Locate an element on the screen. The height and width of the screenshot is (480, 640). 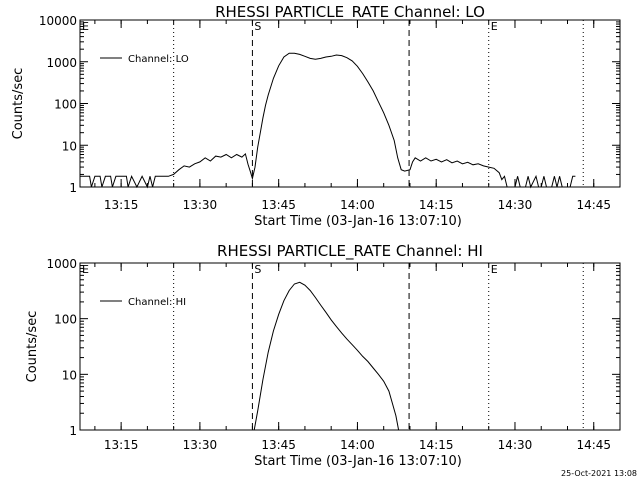
chart-title: RHESSI PARTICLE_RATE Channel: LO is located at coordinates (350, 12).